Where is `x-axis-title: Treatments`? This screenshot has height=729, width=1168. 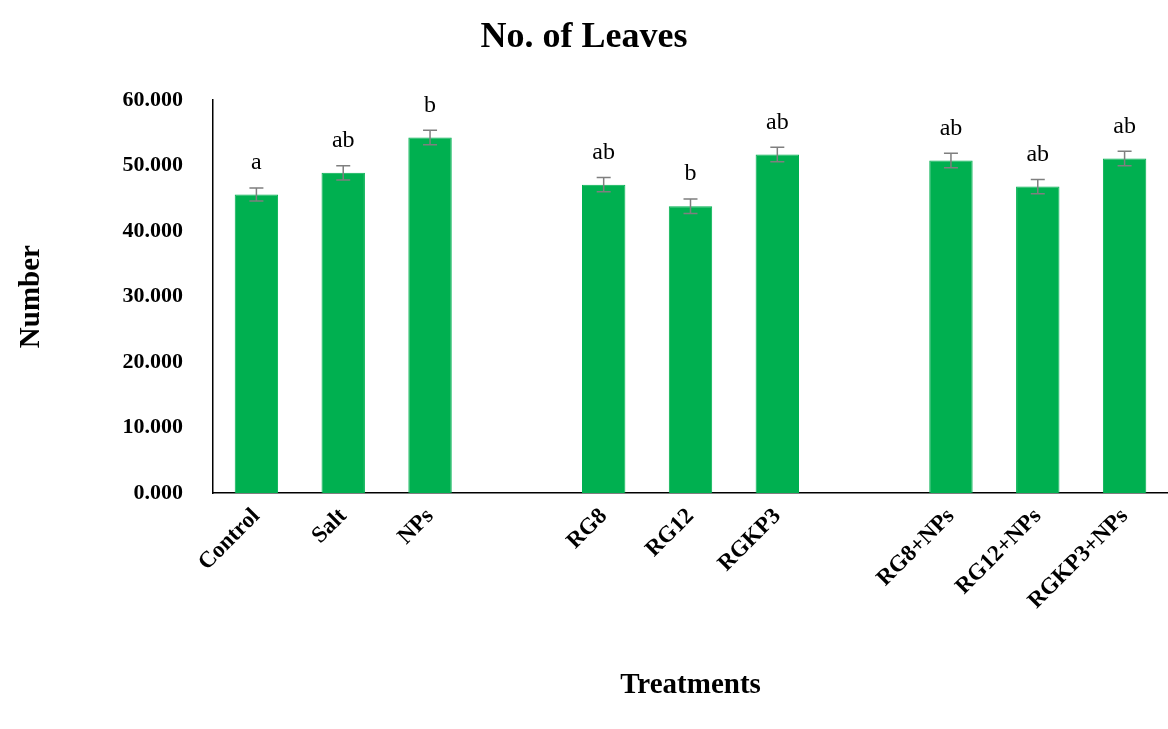 x-axis-title: Treatments is located at coordinates (690, 683).